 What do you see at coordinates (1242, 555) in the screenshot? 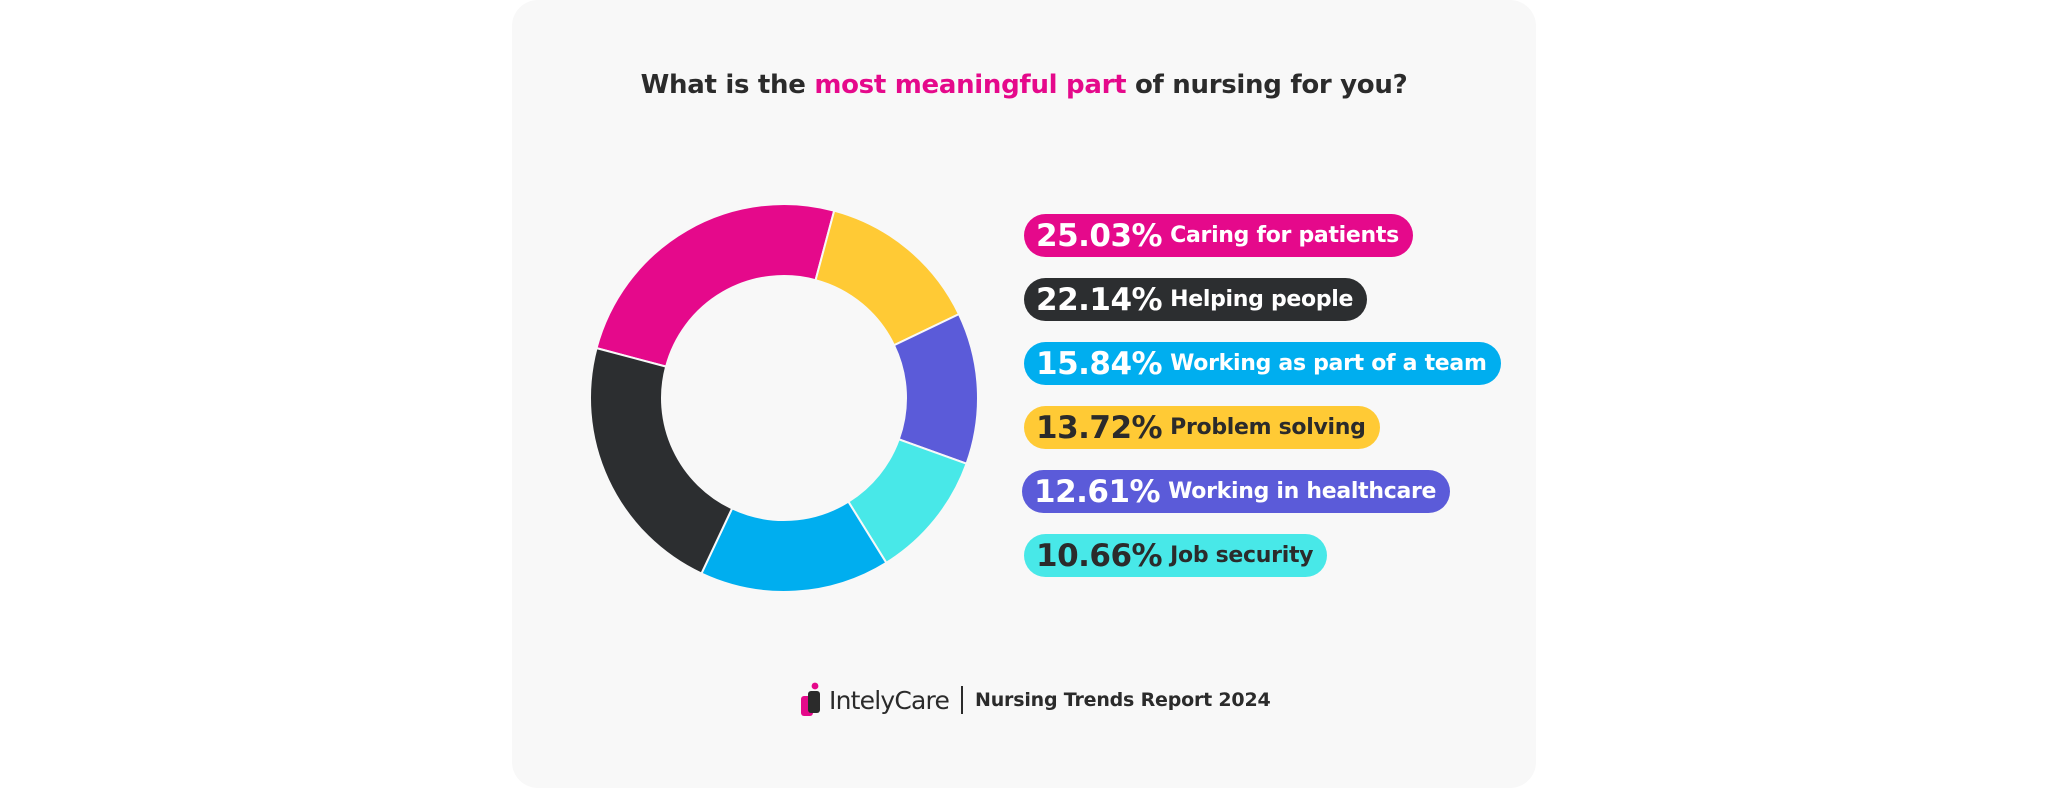
I see `legend-label: Job security` at bounding box center [1242, 555].